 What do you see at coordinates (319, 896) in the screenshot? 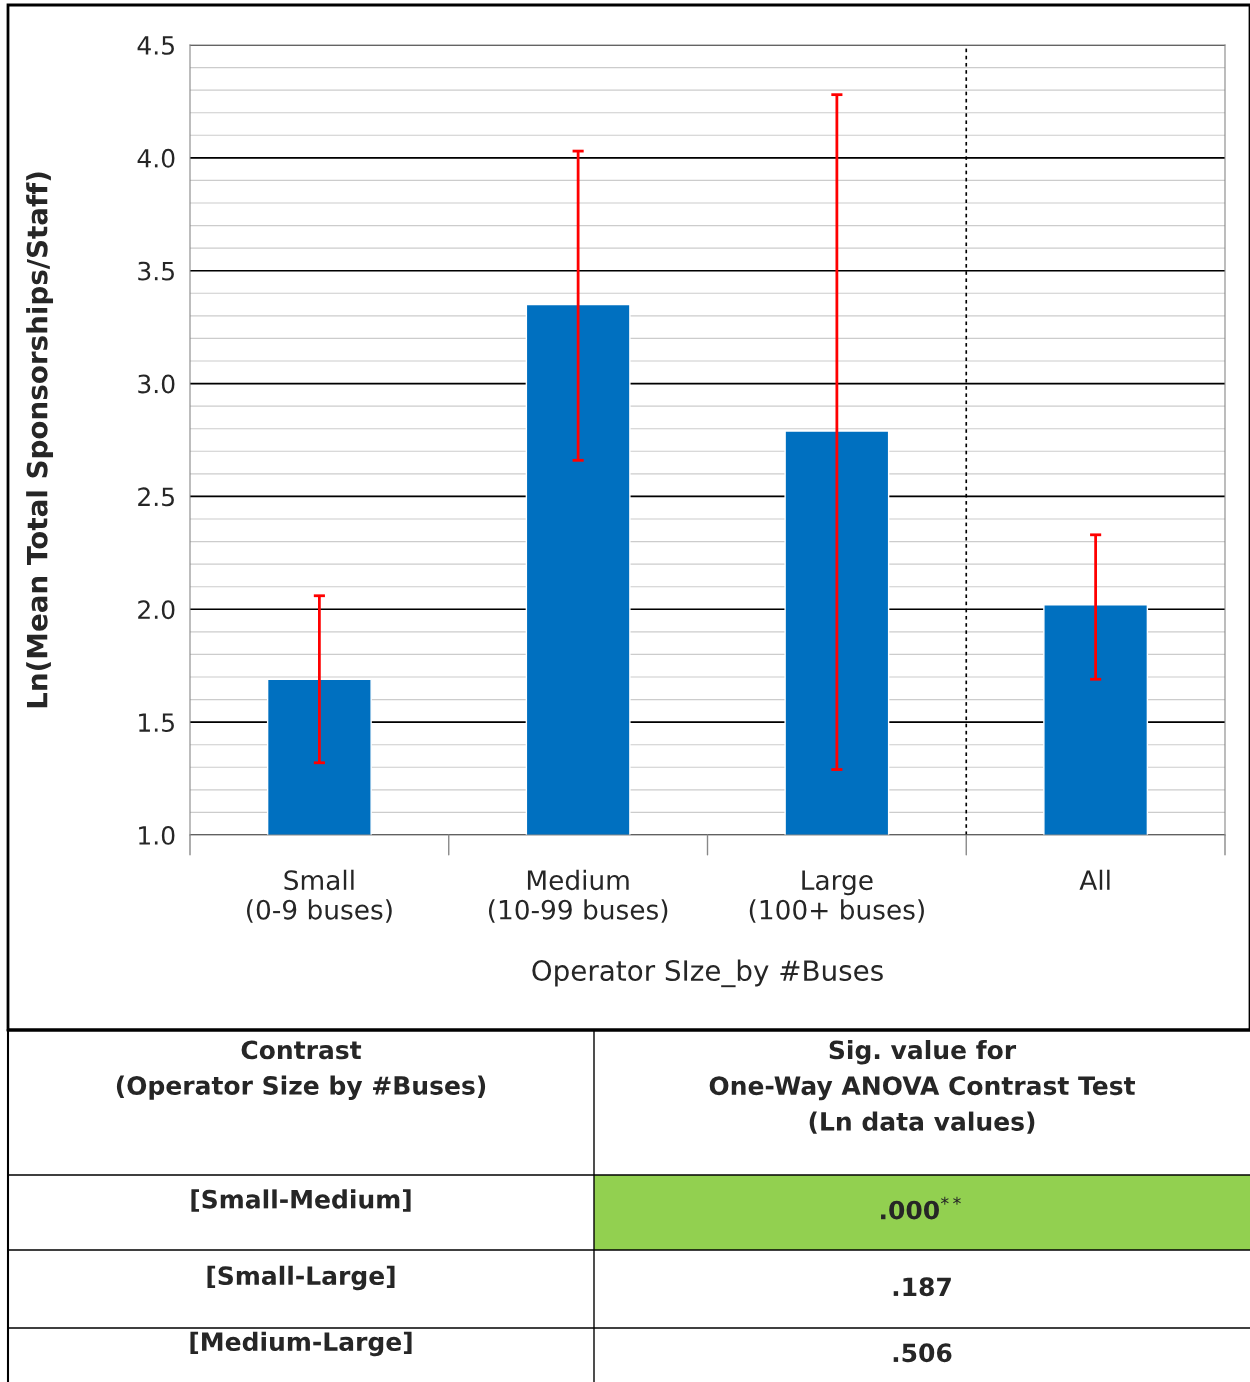
I see `x-tick-label: Small (0-9 buses)` at bounding box center [319, 896].